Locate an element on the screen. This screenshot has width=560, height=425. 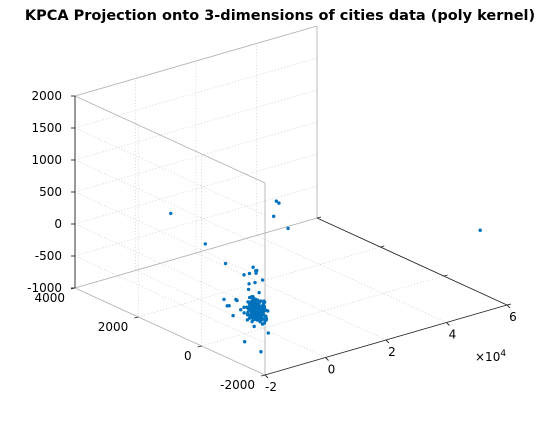
x-tick-label: 6 is located at coordinates (513, 317).